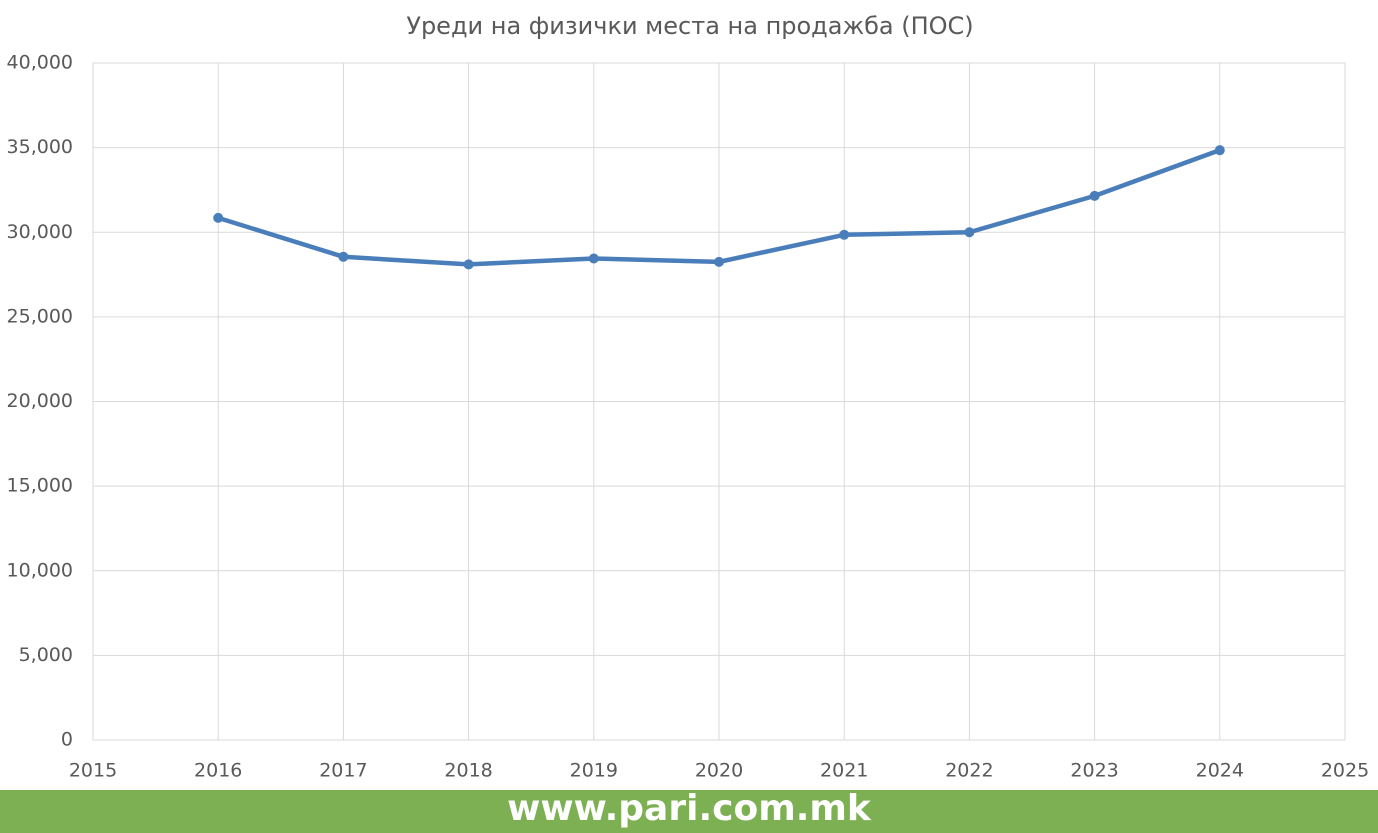  I want to click on y-tick-label: 15,000, so click(40, 486).